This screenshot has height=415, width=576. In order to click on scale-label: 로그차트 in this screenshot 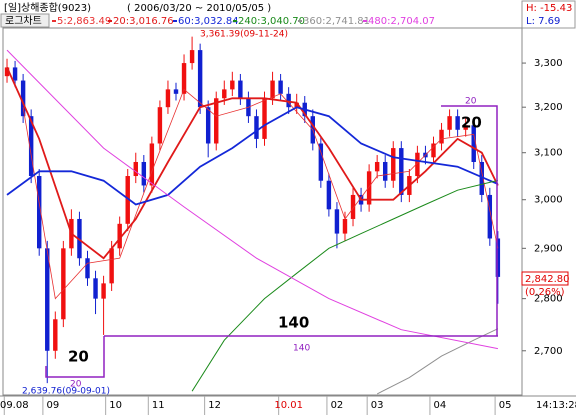, I will do `click(23, 21)`.